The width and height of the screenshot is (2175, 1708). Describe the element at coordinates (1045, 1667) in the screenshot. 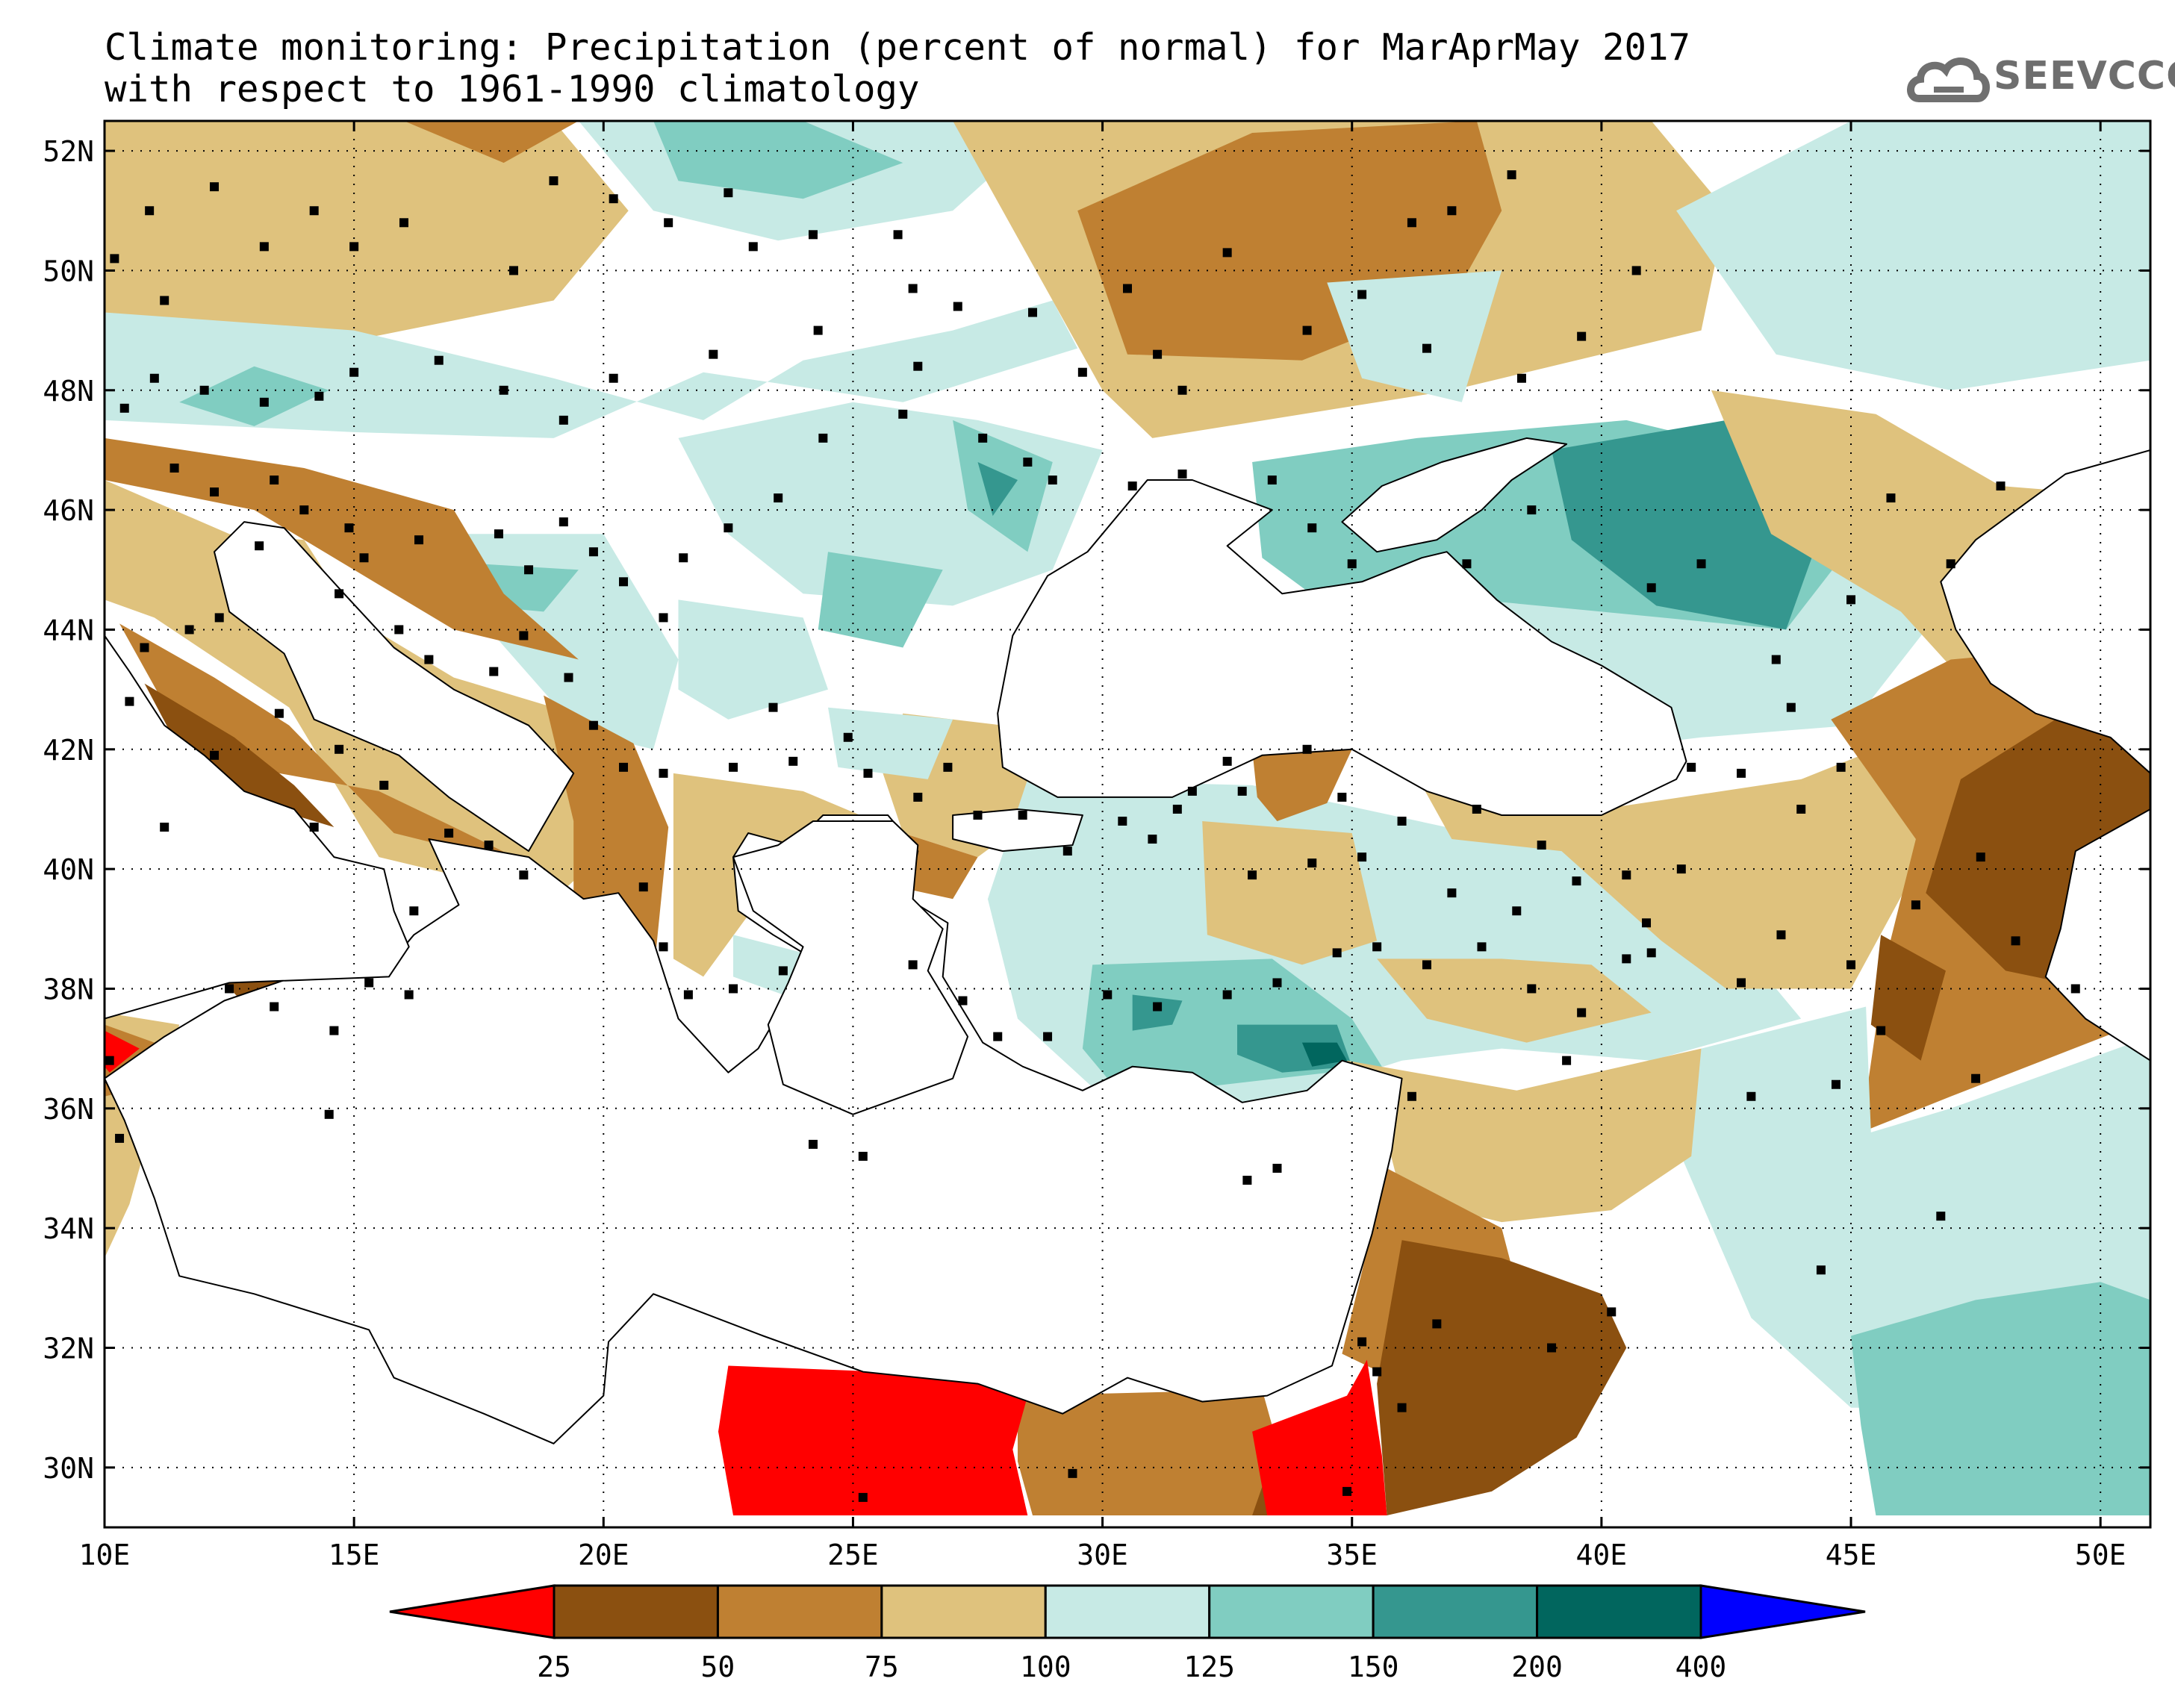

I see `colorbar-label: 100` at that location.